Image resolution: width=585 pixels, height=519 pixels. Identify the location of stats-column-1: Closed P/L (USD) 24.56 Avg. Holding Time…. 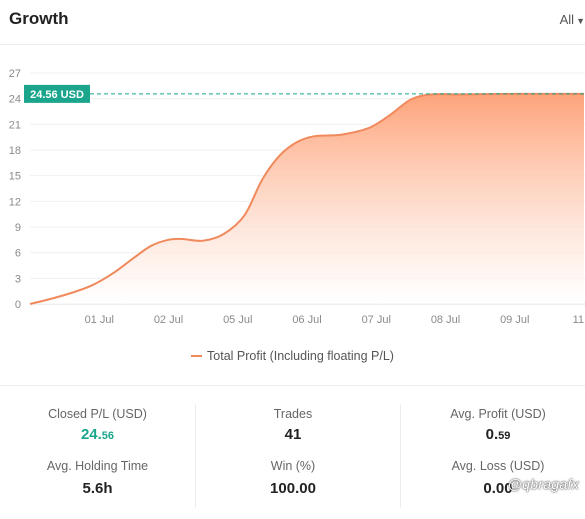
(97, 452).